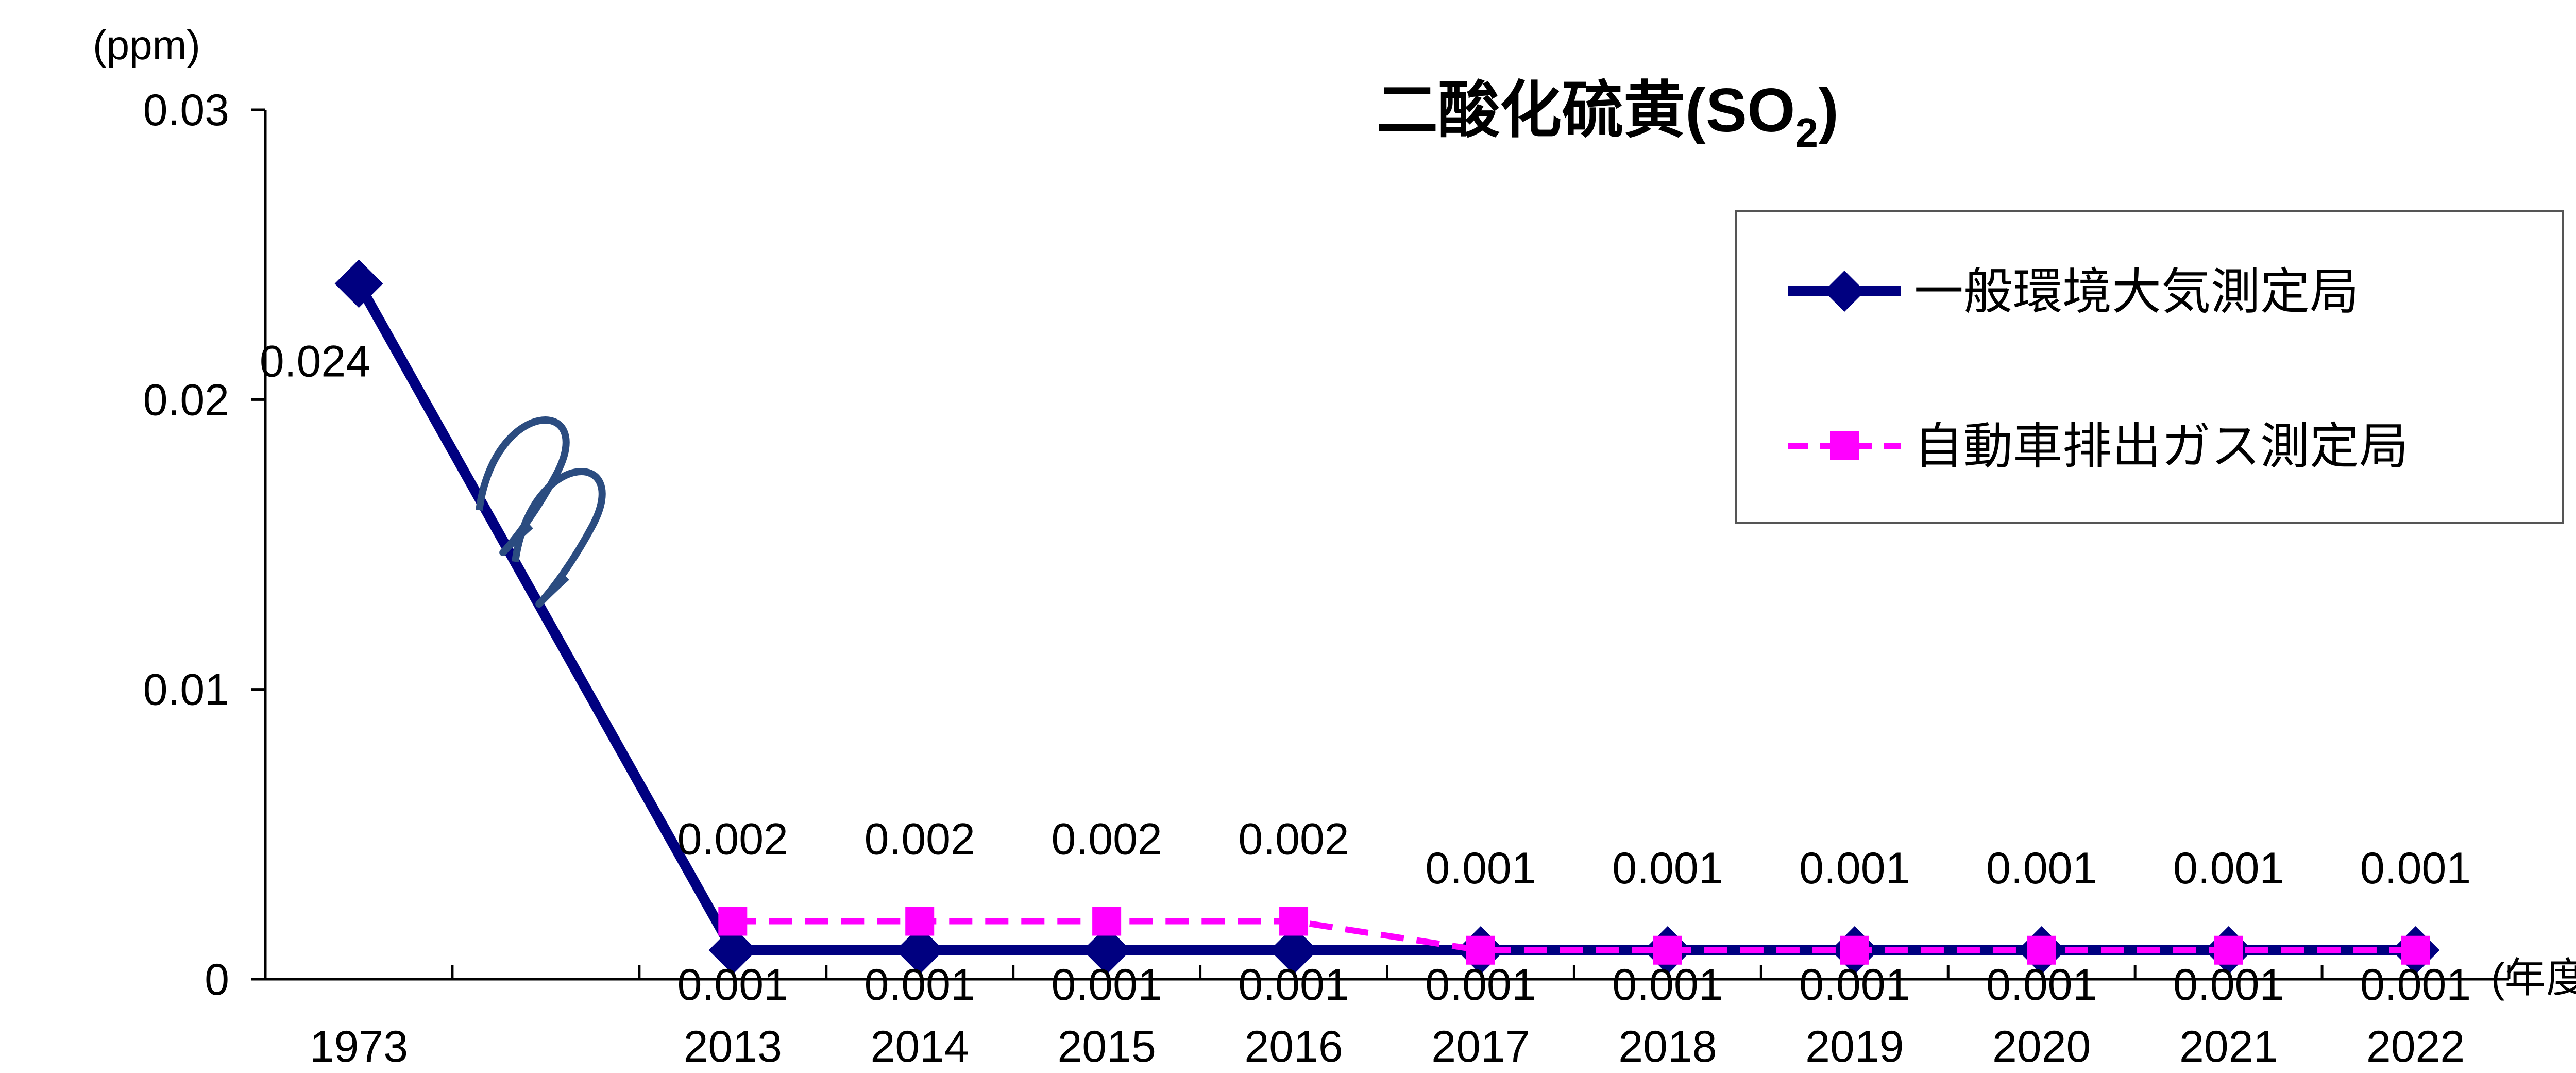 The image size is (2576, 1073). What do you see at coordinates (1106, 1046) in the screenshot?
I see `x-tick-label: 2015` at bounding box center [1106, 1046].